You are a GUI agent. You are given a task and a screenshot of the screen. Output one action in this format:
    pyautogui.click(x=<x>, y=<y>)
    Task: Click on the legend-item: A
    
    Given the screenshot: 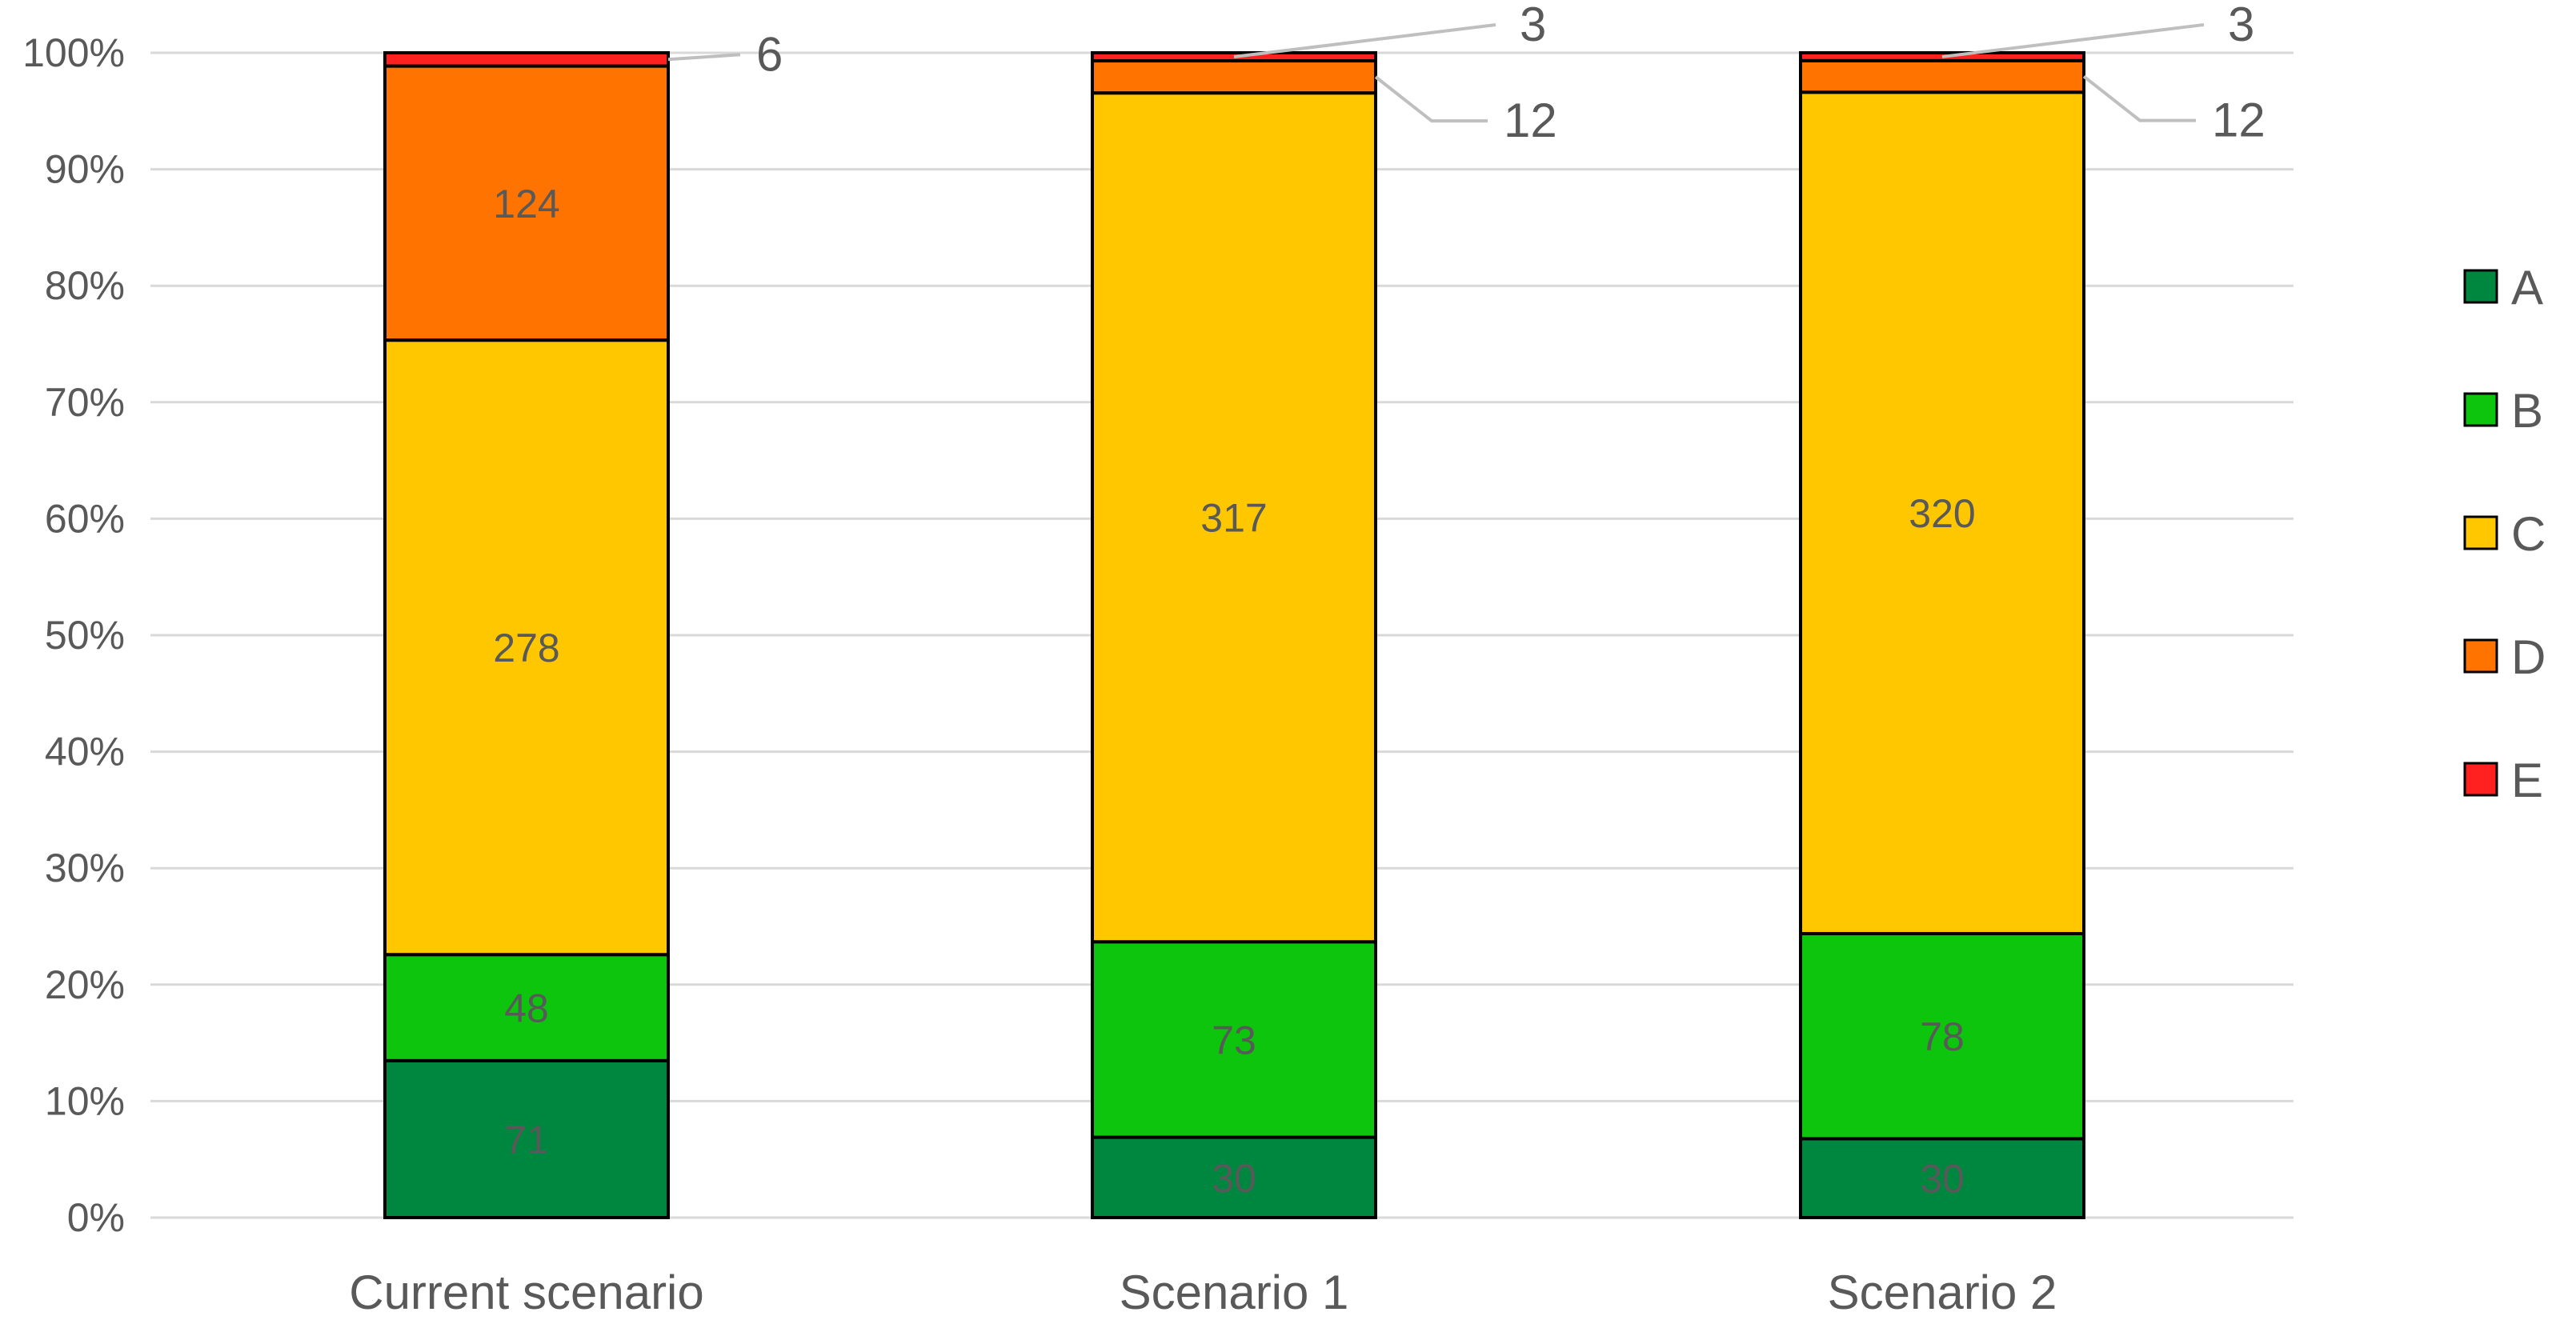 What is the action you would take?
    pyautogui.click(x=2503, y=287)
    